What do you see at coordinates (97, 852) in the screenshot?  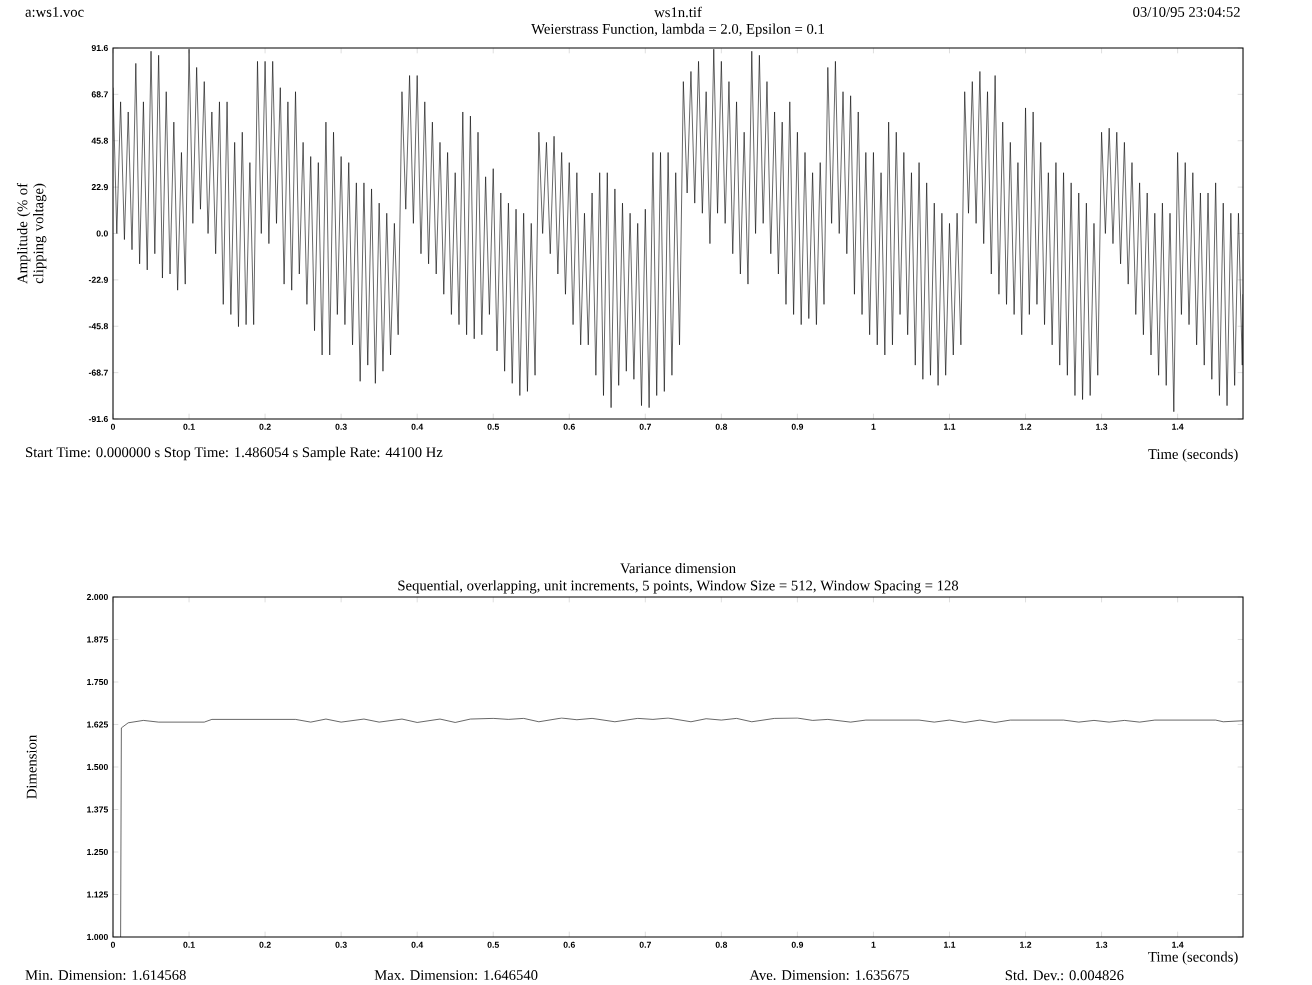 I see `y-tick-label: 1.250` at bounding box center [97, 852].